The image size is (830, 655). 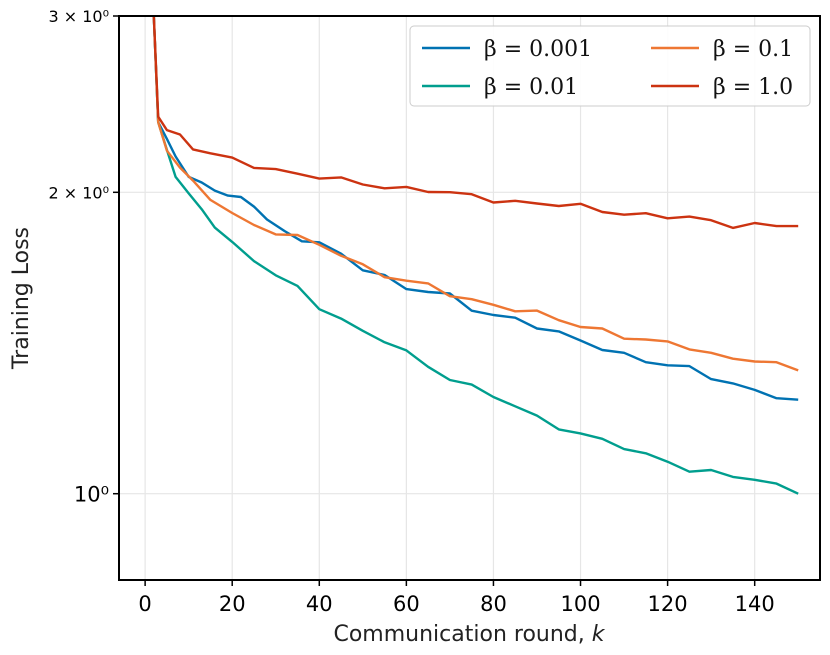 What do you see at coordinates (469, 634) in the screenshot?
I see `x-axis-label: Communication round, k` at bounding box center [469, 634].